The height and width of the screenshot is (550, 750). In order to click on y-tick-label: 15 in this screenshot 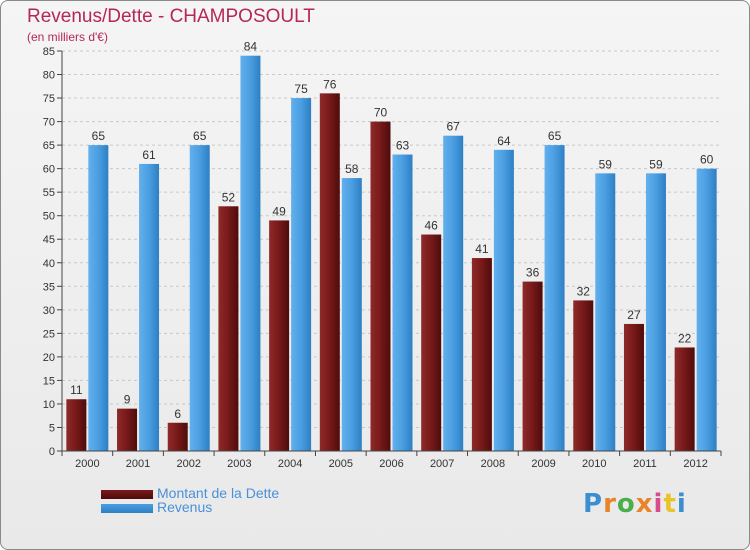, I will do `click(49, 381)`.